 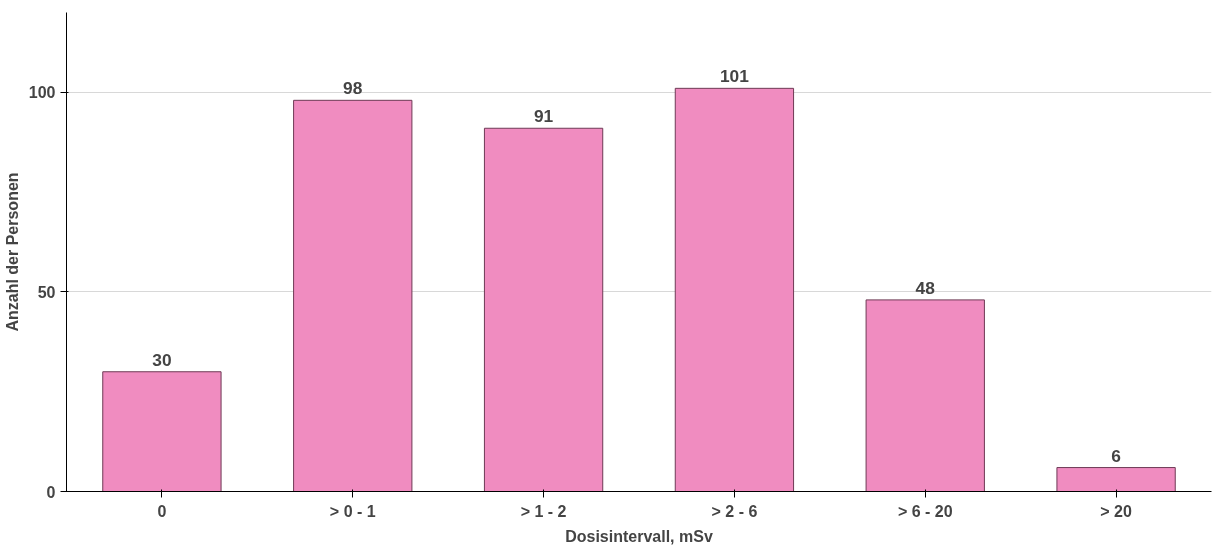 I want to click on data-label: 48, so click(x=925, y=287).